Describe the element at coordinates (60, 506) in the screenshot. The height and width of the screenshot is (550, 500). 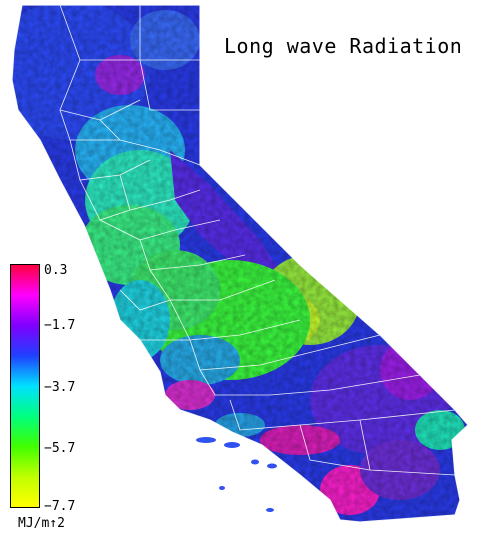
I see `legend-tick-label: −7.7` at that location.